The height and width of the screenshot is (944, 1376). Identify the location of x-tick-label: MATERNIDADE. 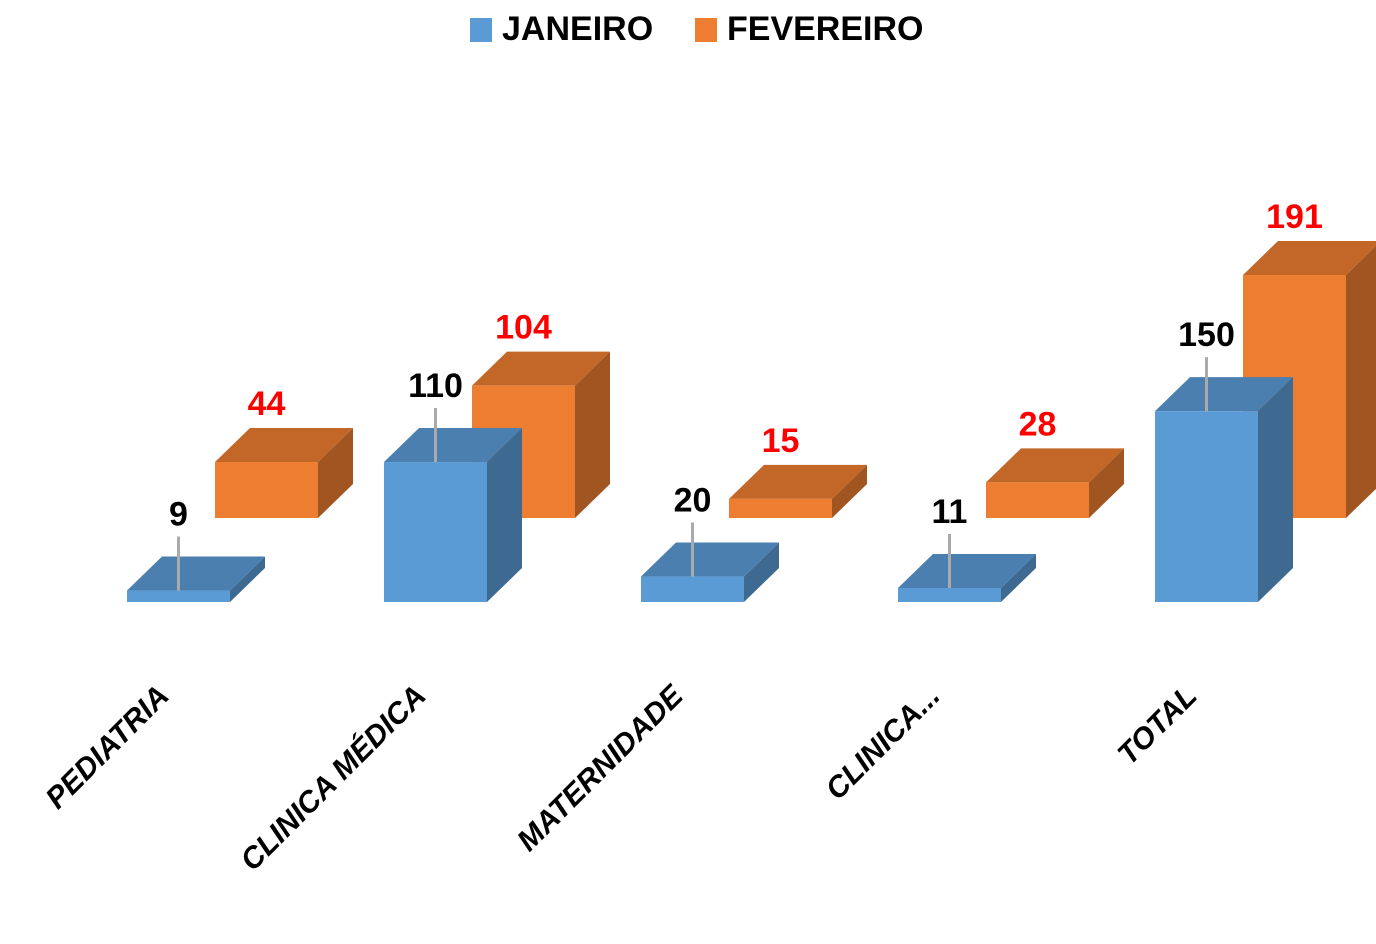
(600, 768).